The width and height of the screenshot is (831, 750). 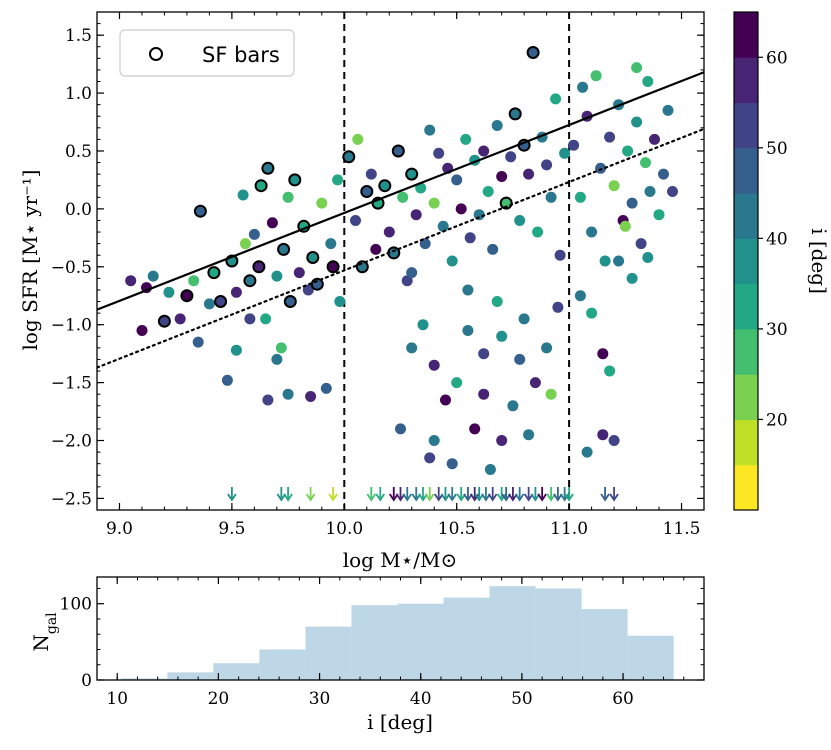 I want to click on x-tick-label: 9.5, so click(x=231, y=529).